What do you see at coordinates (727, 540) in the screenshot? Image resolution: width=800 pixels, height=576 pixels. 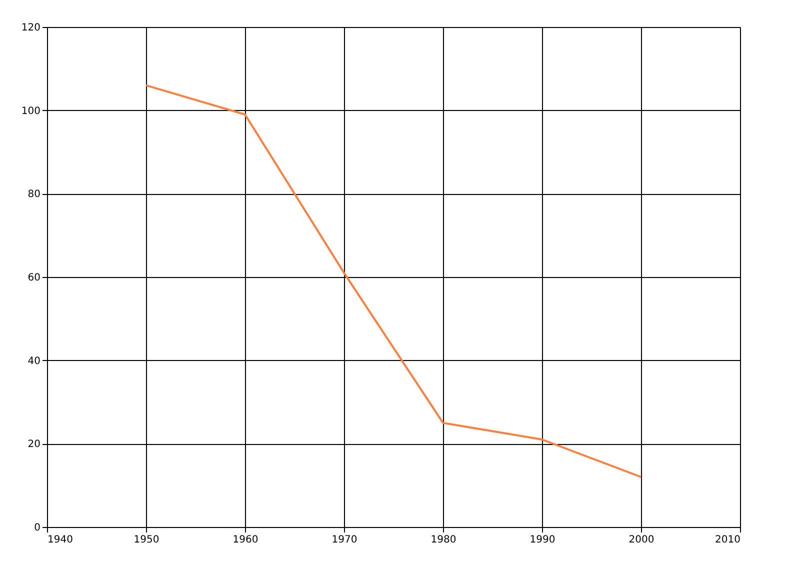 I see `x-tick-label: 2010` at bounding box center [727, 540].